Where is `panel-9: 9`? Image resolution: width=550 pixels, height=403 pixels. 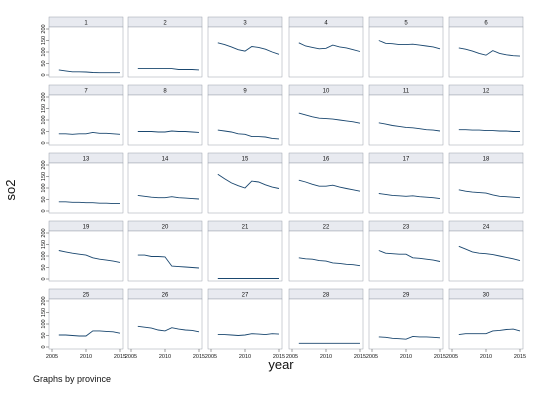 panel-9: 9 is located at coordinates (245, 115).